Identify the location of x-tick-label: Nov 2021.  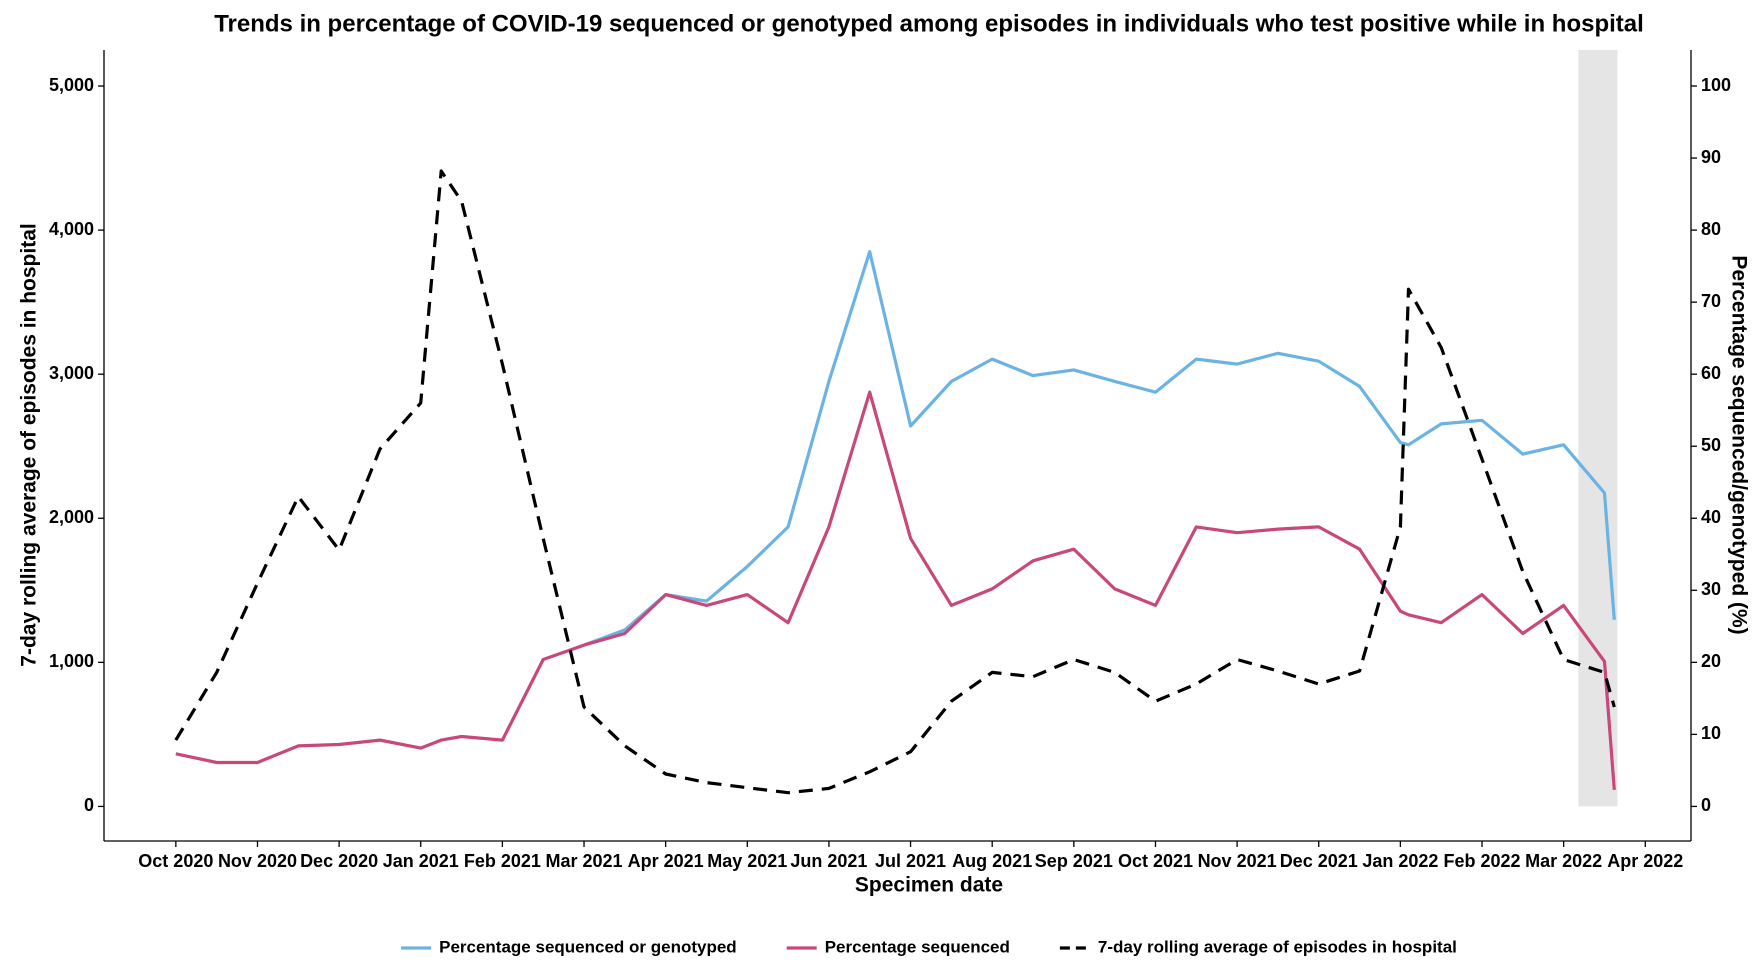
(1237, 861).